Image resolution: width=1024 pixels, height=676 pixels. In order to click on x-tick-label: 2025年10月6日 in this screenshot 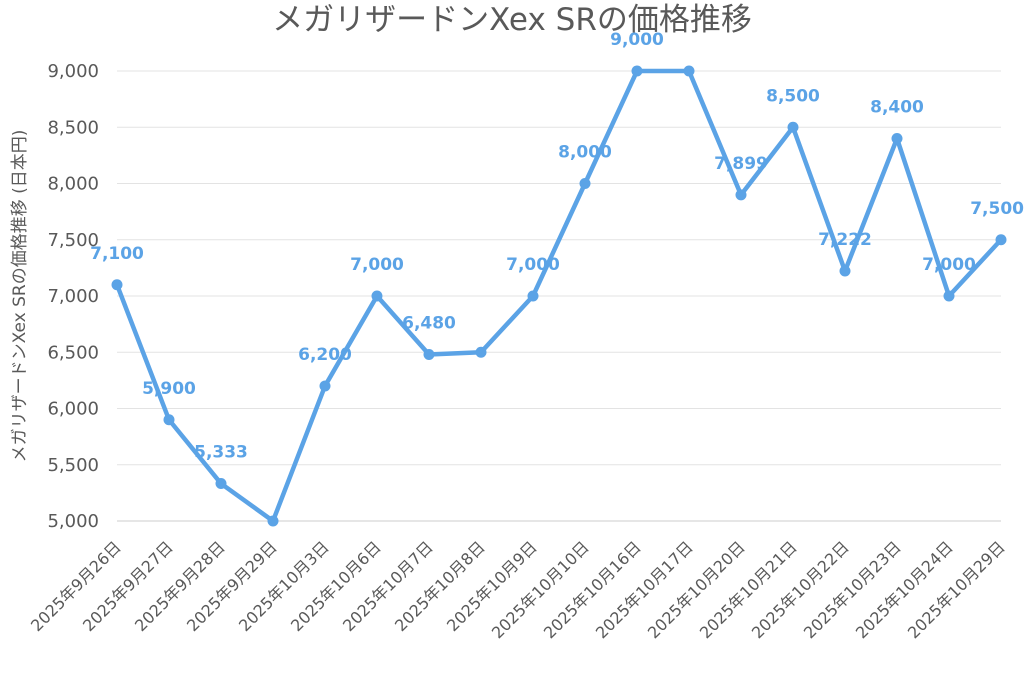, I will do `click(336, 586)`.